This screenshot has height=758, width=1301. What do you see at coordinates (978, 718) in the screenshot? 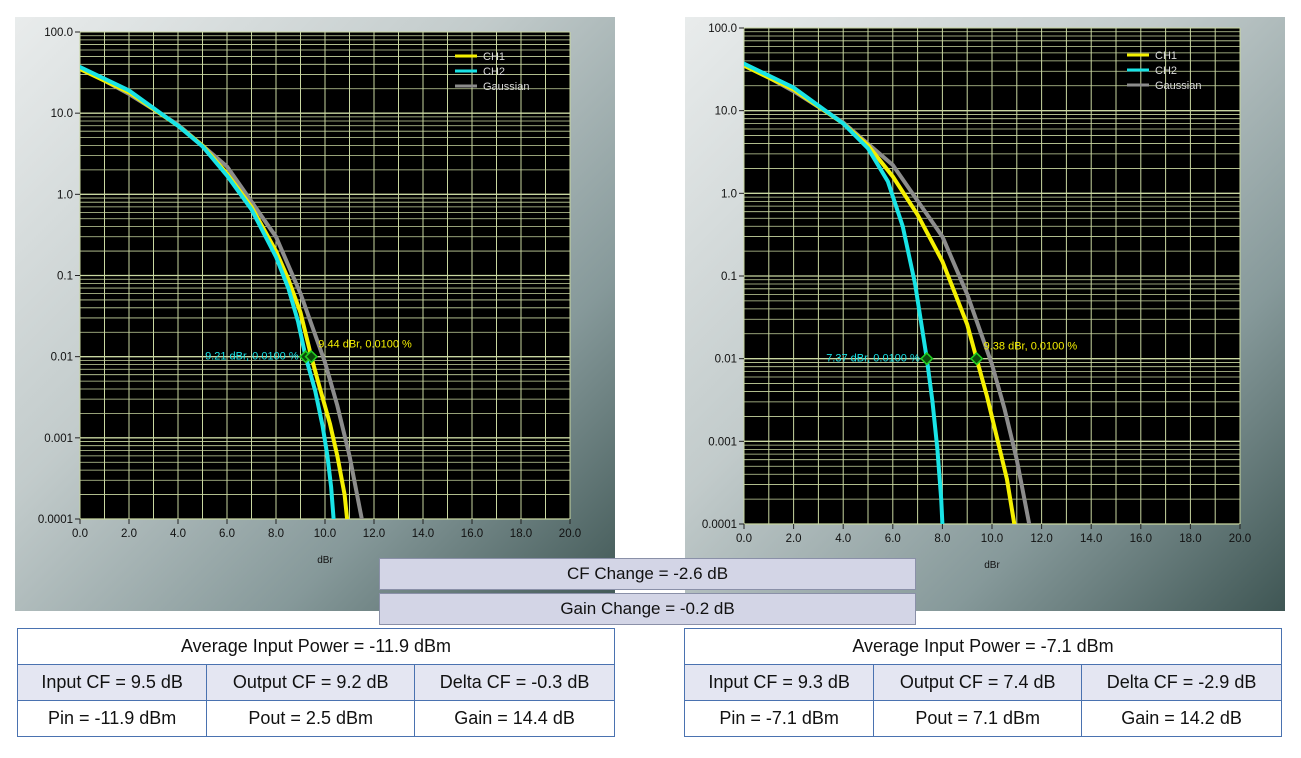
I see `pout-cell: Pout = 7.1 dBm` at bounding box center [978, 718].